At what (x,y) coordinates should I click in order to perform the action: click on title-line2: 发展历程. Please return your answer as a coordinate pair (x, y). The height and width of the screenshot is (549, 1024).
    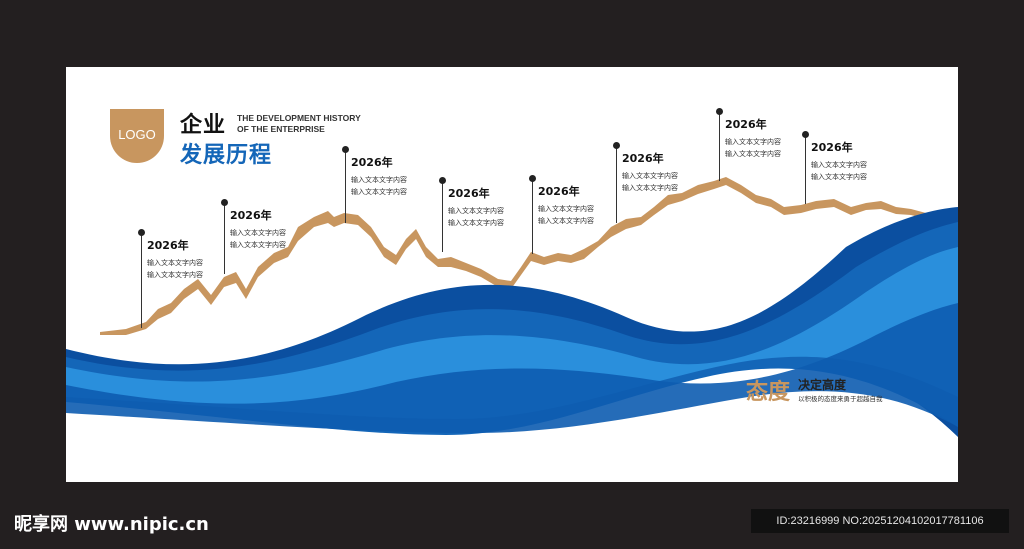
    Looking at the image, I should click on (226, 155).